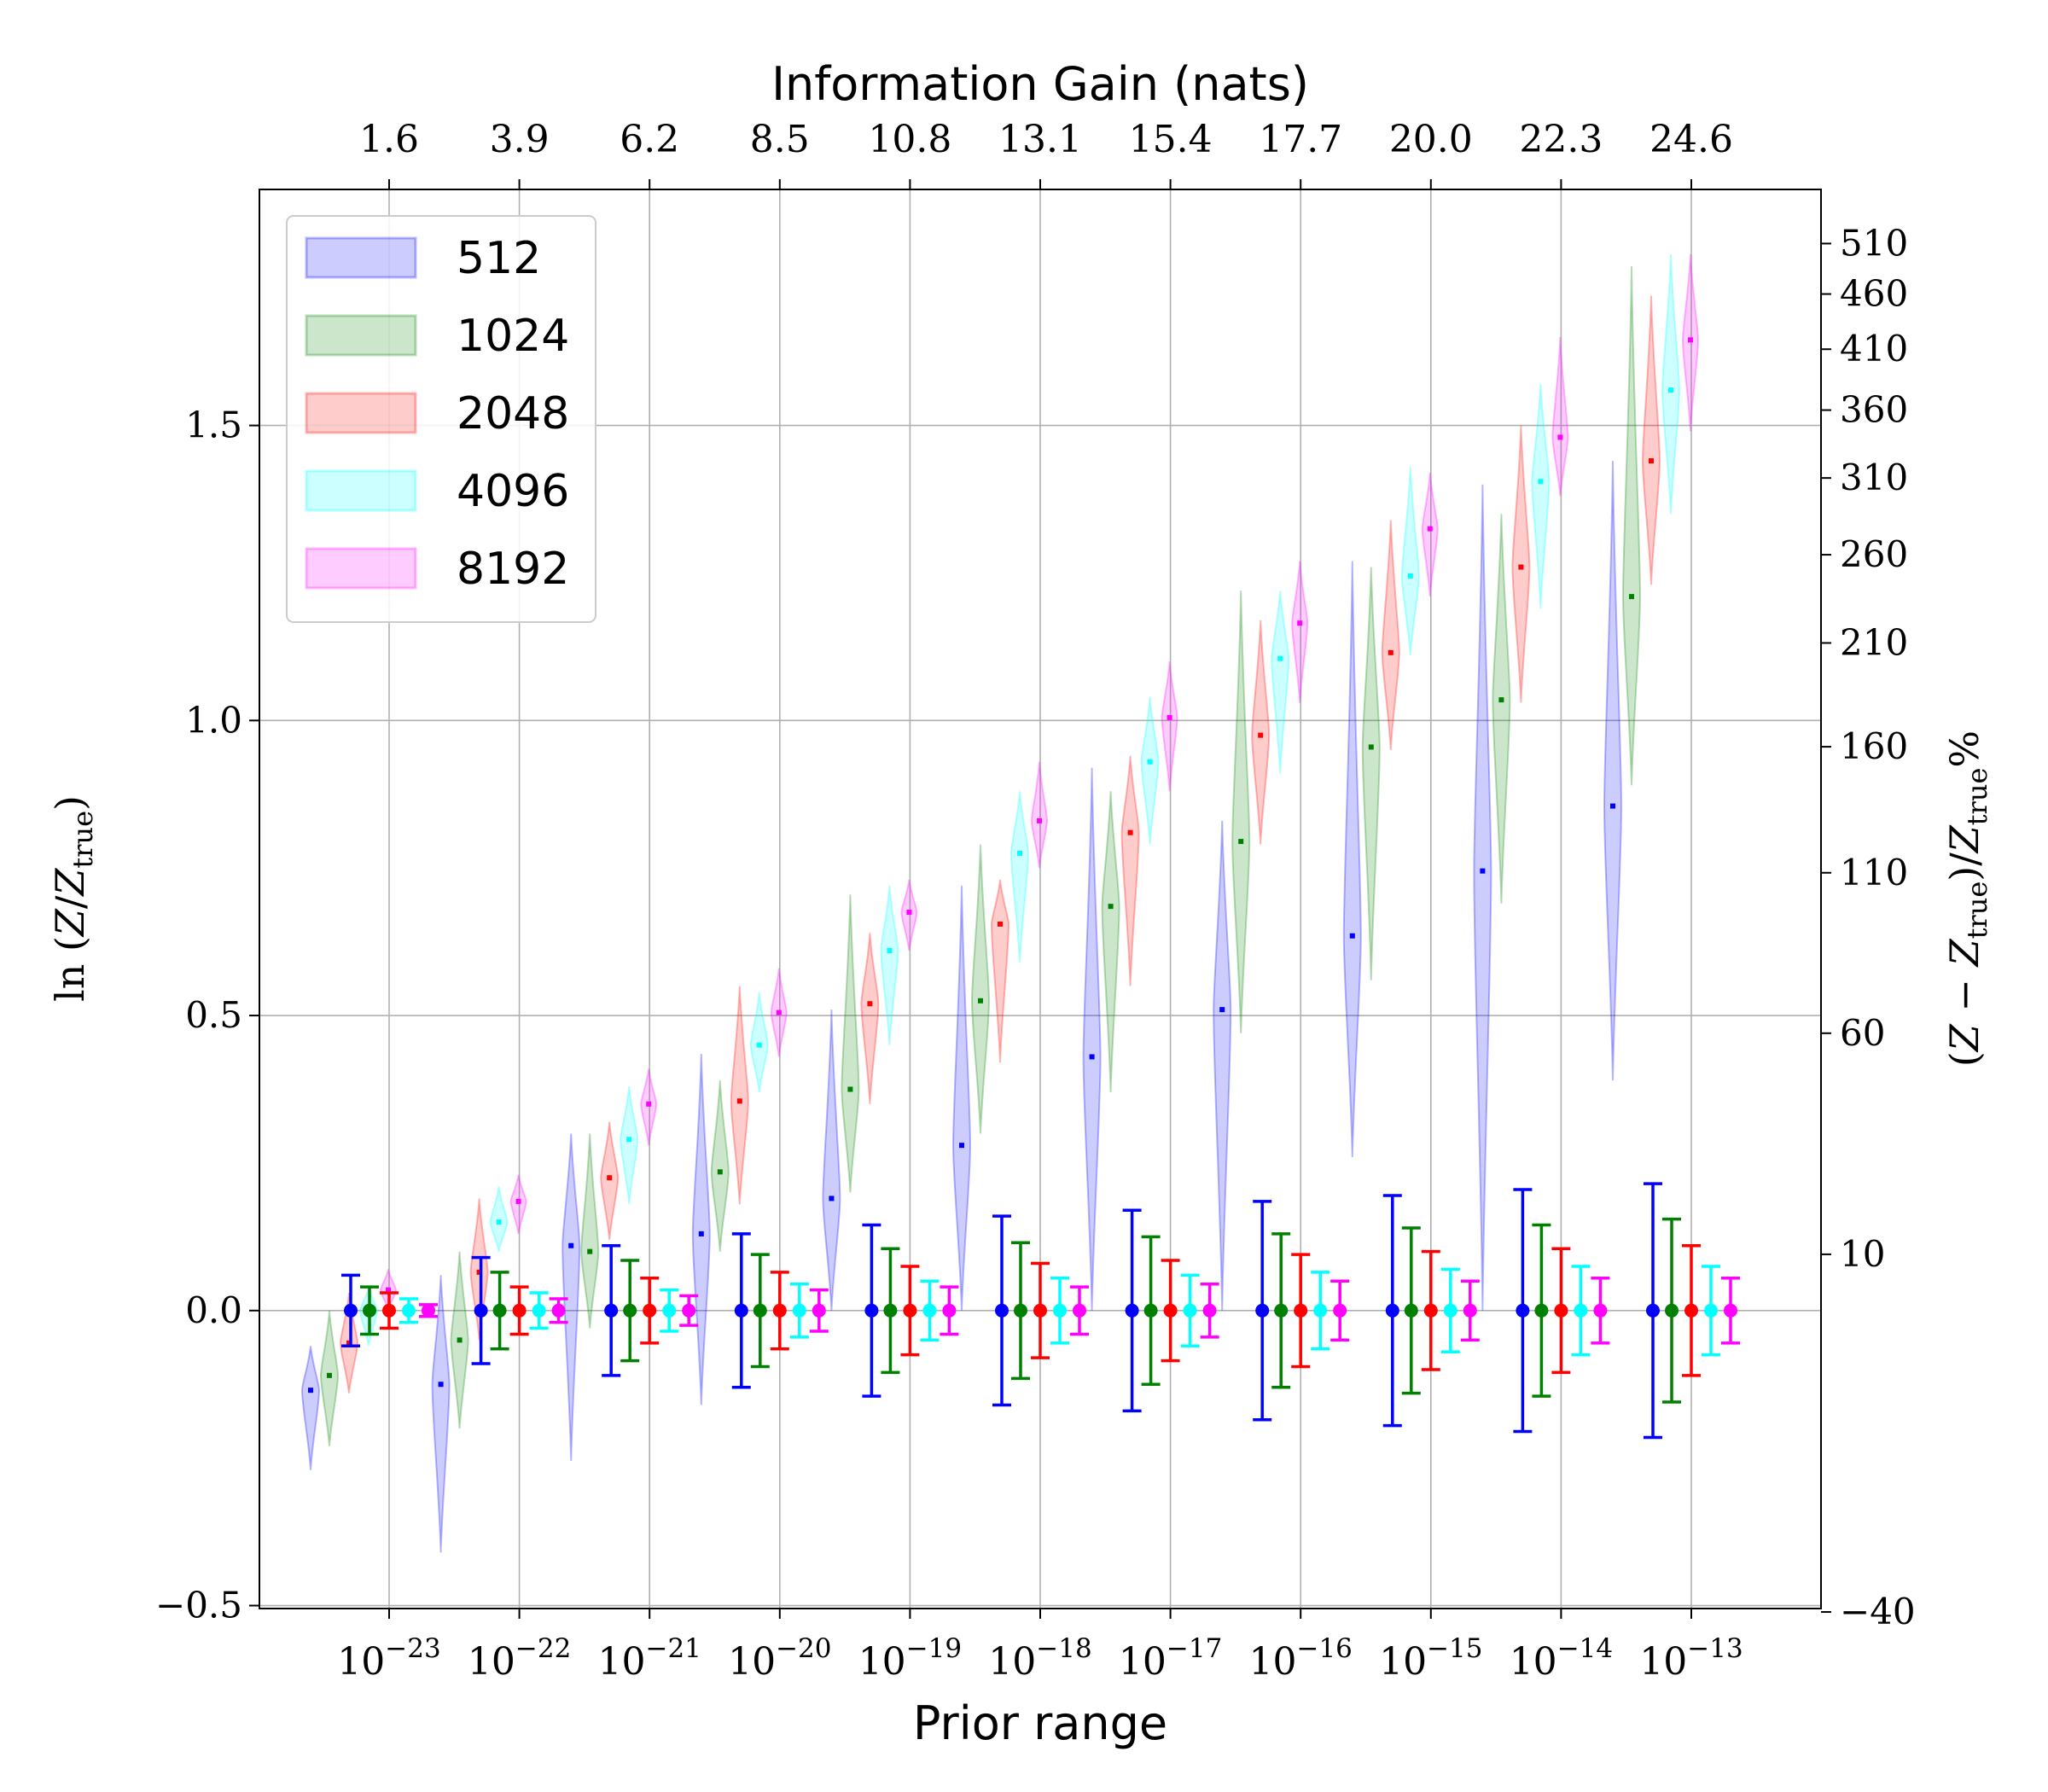  What do you see at coordinates (910, 139) in the screenshot?
I see `top-tick-label: 10.8` at bounding box center [910, 139].